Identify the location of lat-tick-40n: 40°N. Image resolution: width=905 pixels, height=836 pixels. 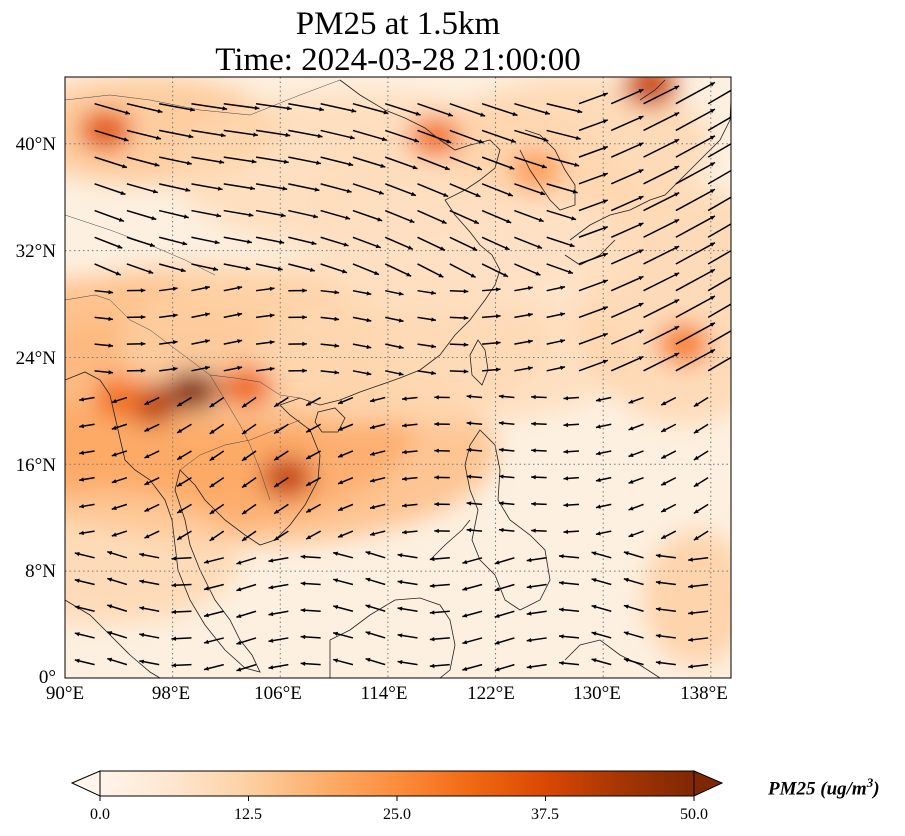
(35, 144).